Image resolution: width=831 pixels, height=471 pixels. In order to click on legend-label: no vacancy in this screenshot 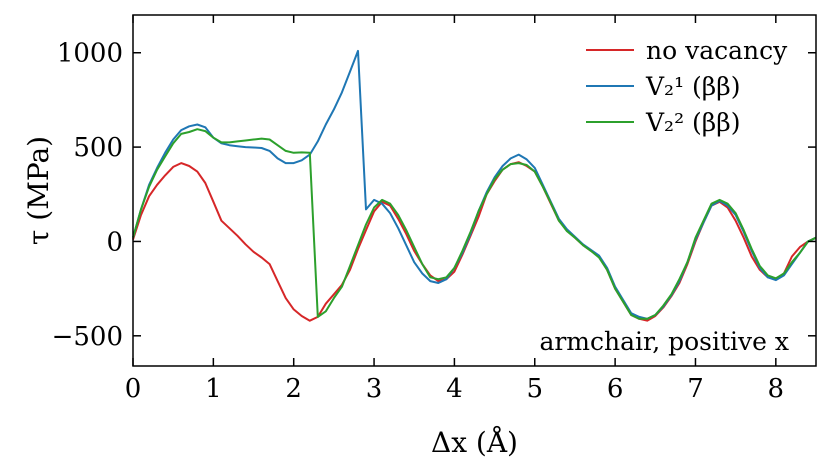, I will do `click(717, 50)`.